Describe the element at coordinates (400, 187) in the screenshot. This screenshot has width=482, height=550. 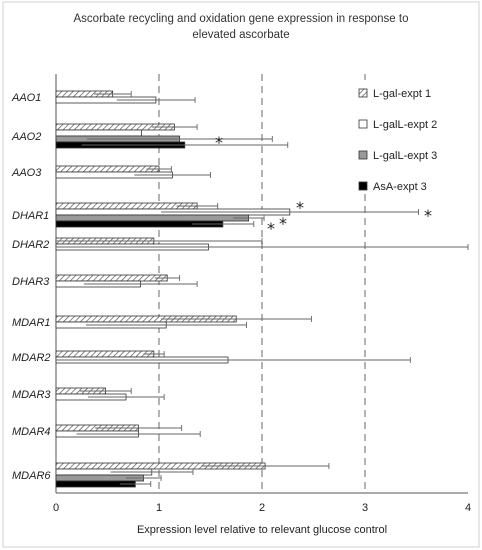
I see `legend-entry-3: AsA-expt 3` at that location.